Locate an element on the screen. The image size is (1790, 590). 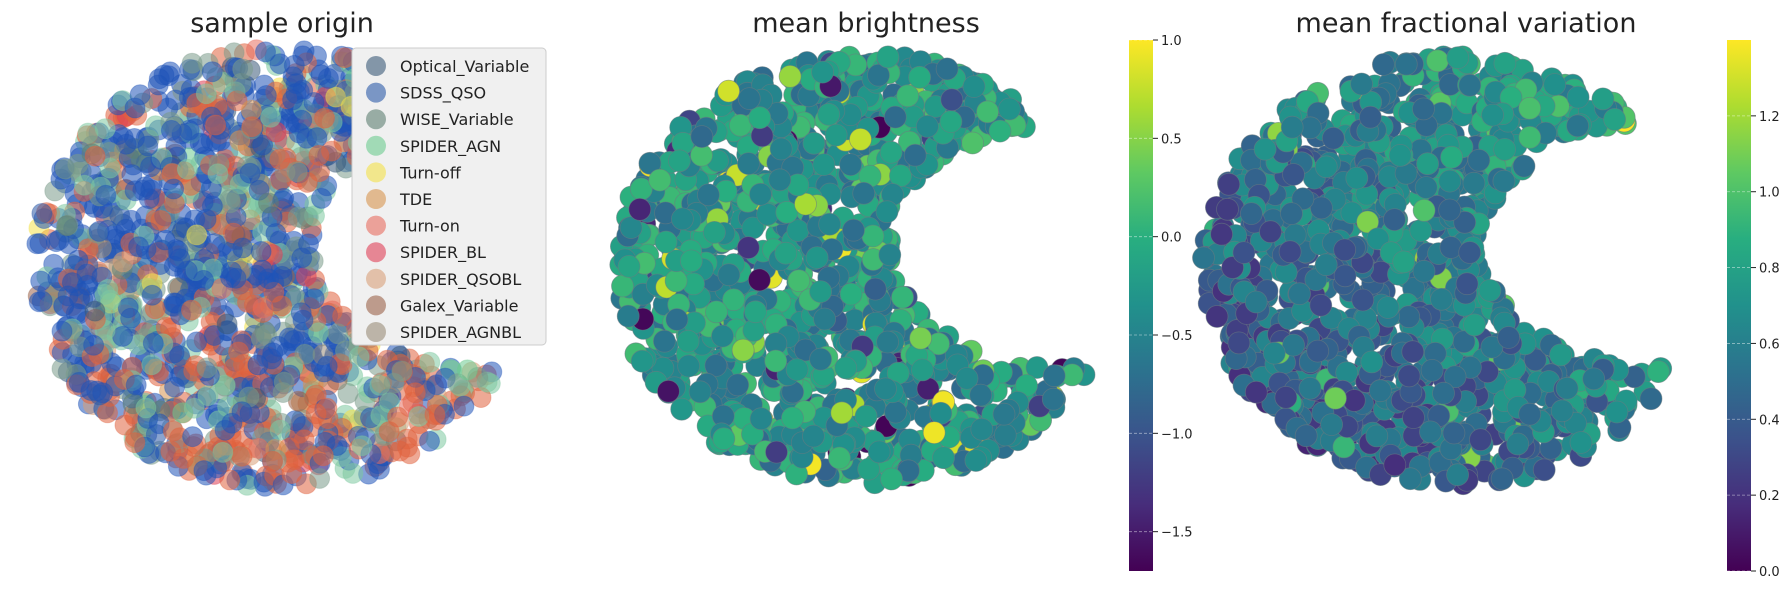
panel-title-mean-fractional-variation: mean fractional variation is located at coordinates (1466, 23).